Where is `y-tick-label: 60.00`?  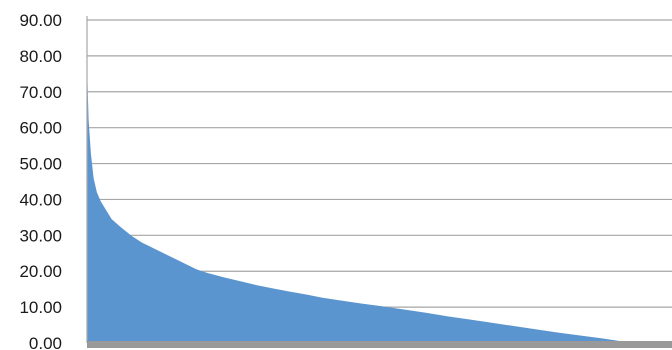
y-tick-label: 60.00 is located at coordinates (40, 128).